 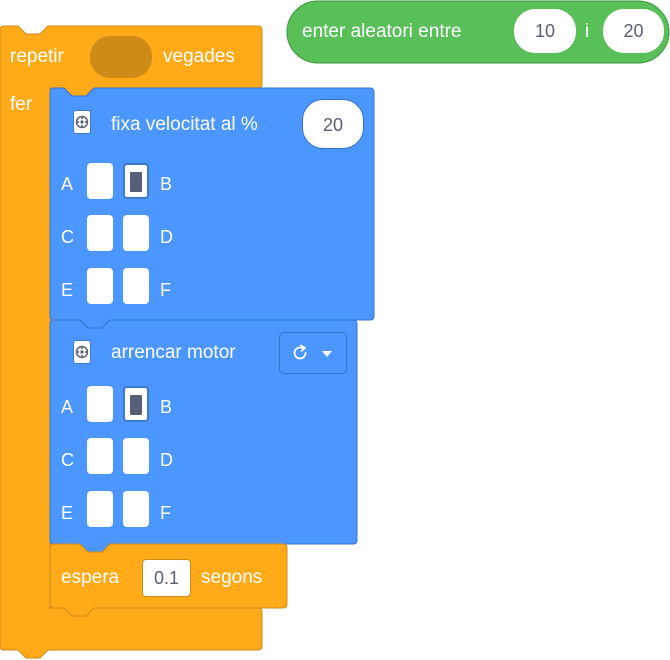 What do you see at coordinates (173, 352) in the screenshot?
I see `start-motor-label: arrencar motor` at bounding box center [173, 352].